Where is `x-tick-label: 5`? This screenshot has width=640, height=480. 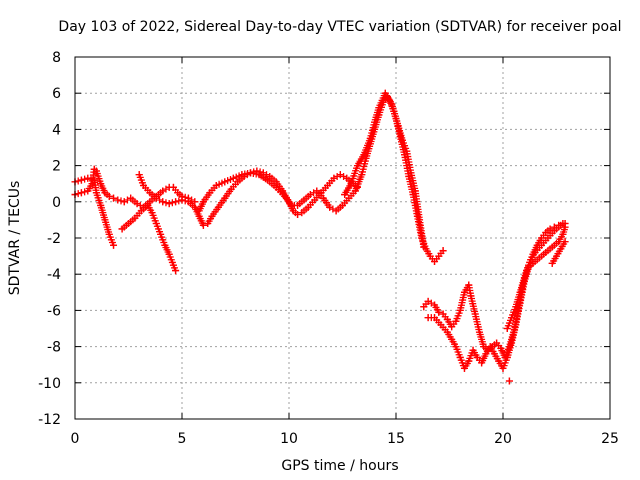 x-tick-label: 5 is located at coordinates (182, 439).